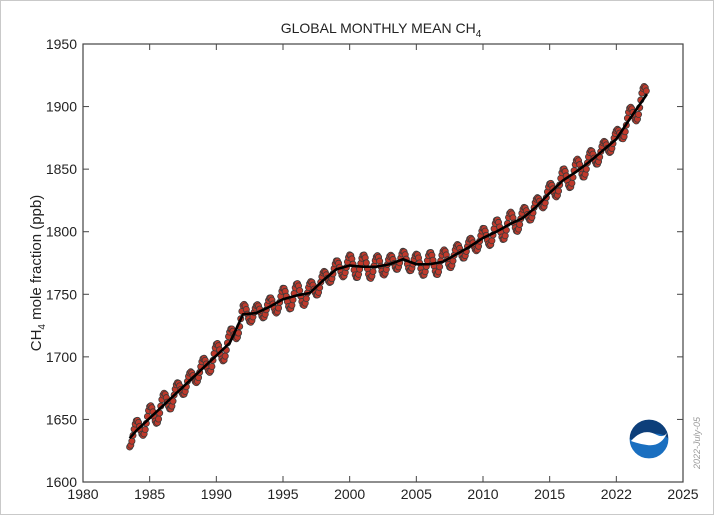 The width and height of the screenshot is (714, 519). Describe the element at coordinates (479, 34) in the screenshot. I see `title-subscript: 4` at that location.